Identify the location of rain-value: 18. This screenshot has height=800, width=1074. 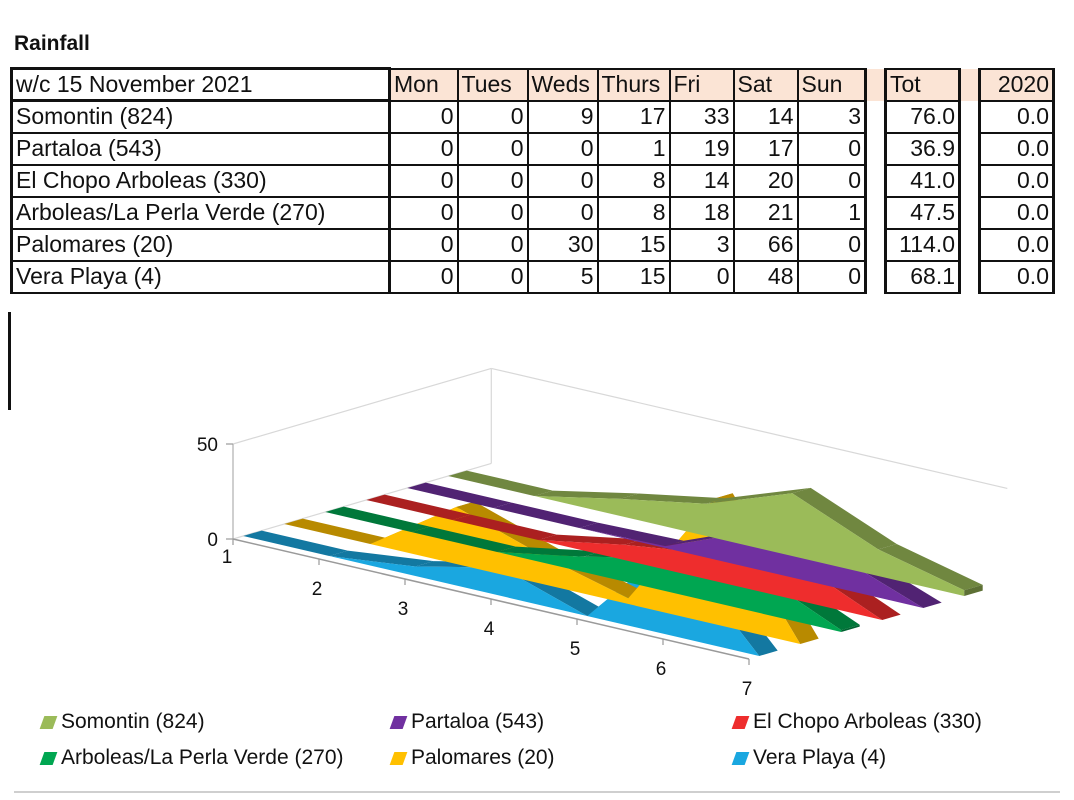
(701, 212).